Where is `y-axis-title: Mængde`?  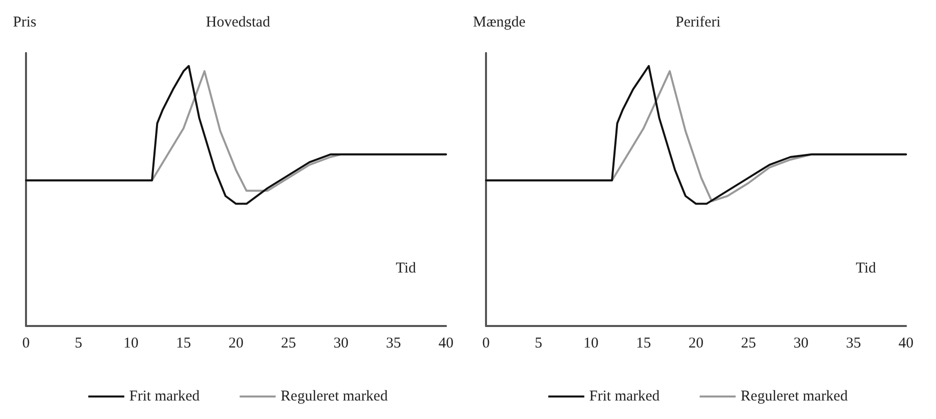 y-axis-title: Mængde is located at coordinates (499, 22).